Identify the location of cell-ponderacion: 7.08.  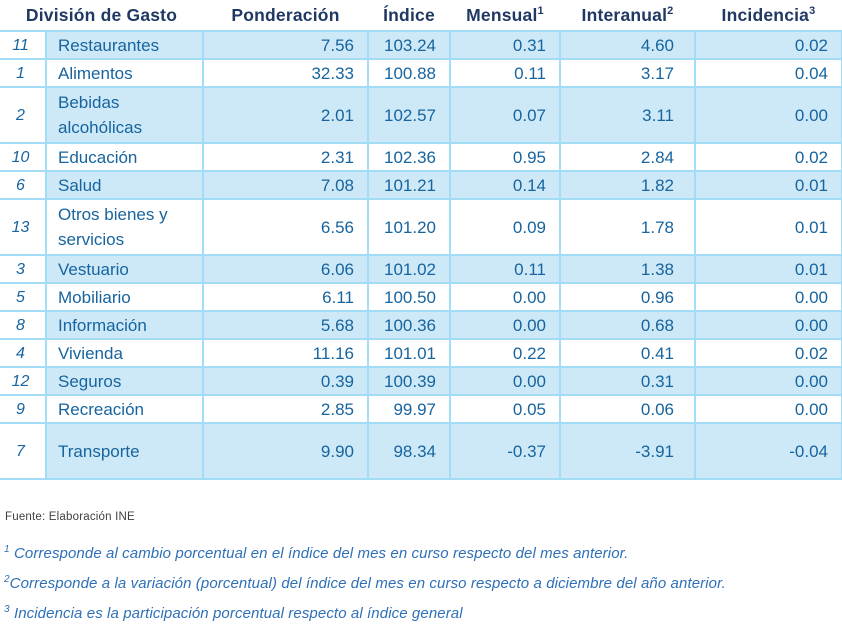
(285, 185).